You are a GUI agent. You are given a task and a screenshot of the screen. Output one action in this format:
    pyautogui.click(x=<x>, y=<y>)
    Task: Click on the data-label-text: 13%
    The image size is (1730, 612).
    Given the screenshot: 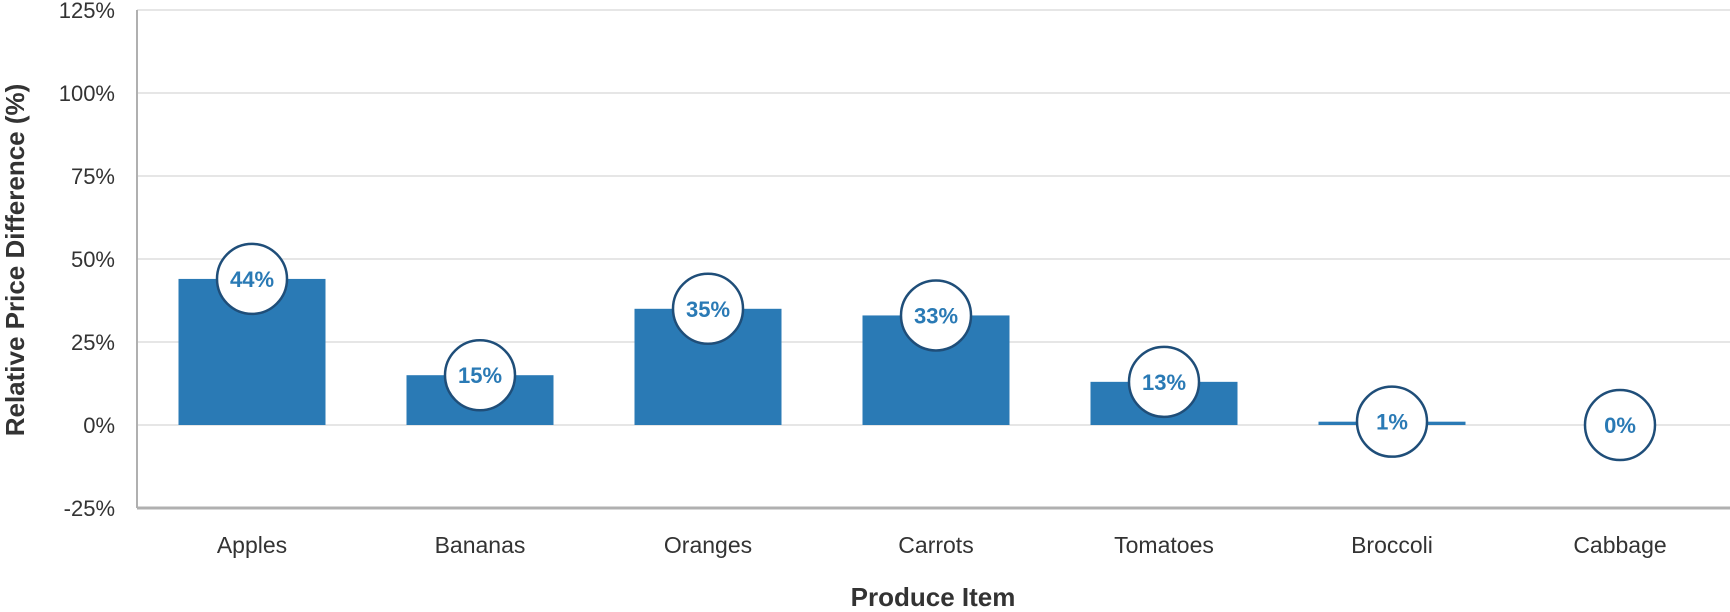 What is the action you would take?
    pyautogui.click(x=1164, y=382)
    